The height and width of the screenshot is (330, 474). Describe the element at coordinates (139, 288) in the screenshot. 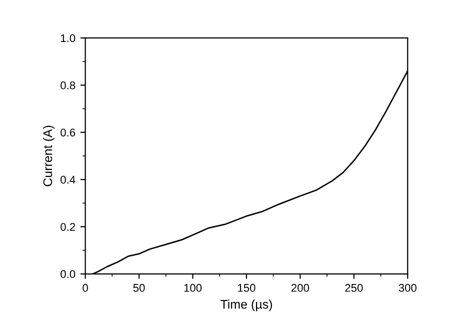

I see `x-tick-label: 50` at that location.